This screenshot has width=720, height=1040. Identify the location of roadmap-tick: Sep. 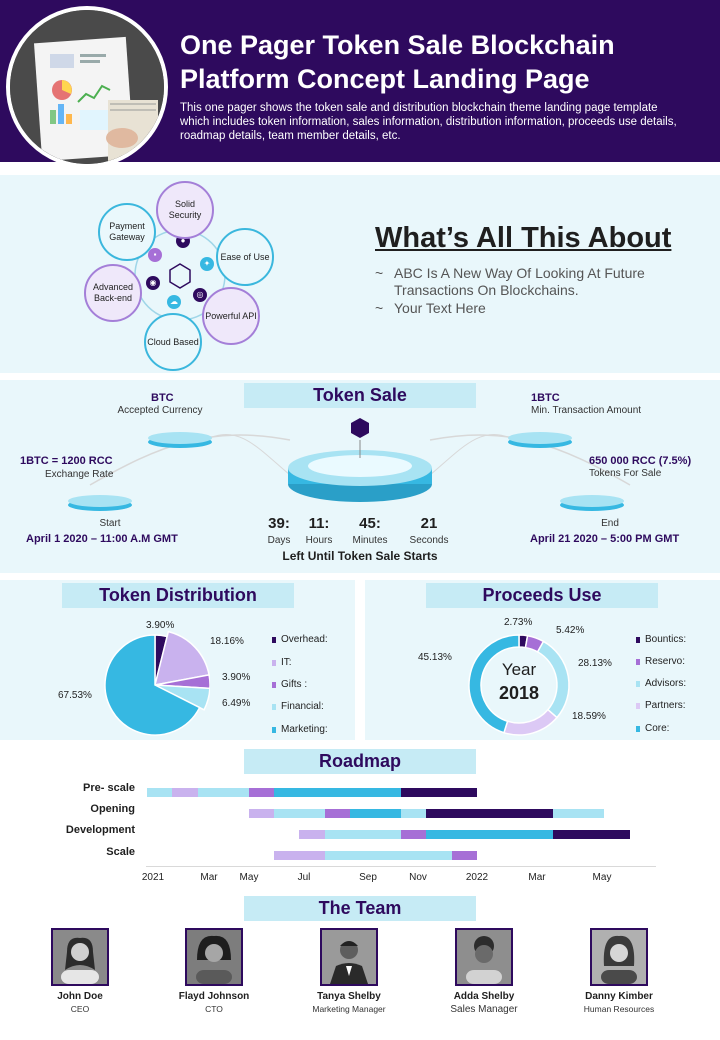
(368, 877).